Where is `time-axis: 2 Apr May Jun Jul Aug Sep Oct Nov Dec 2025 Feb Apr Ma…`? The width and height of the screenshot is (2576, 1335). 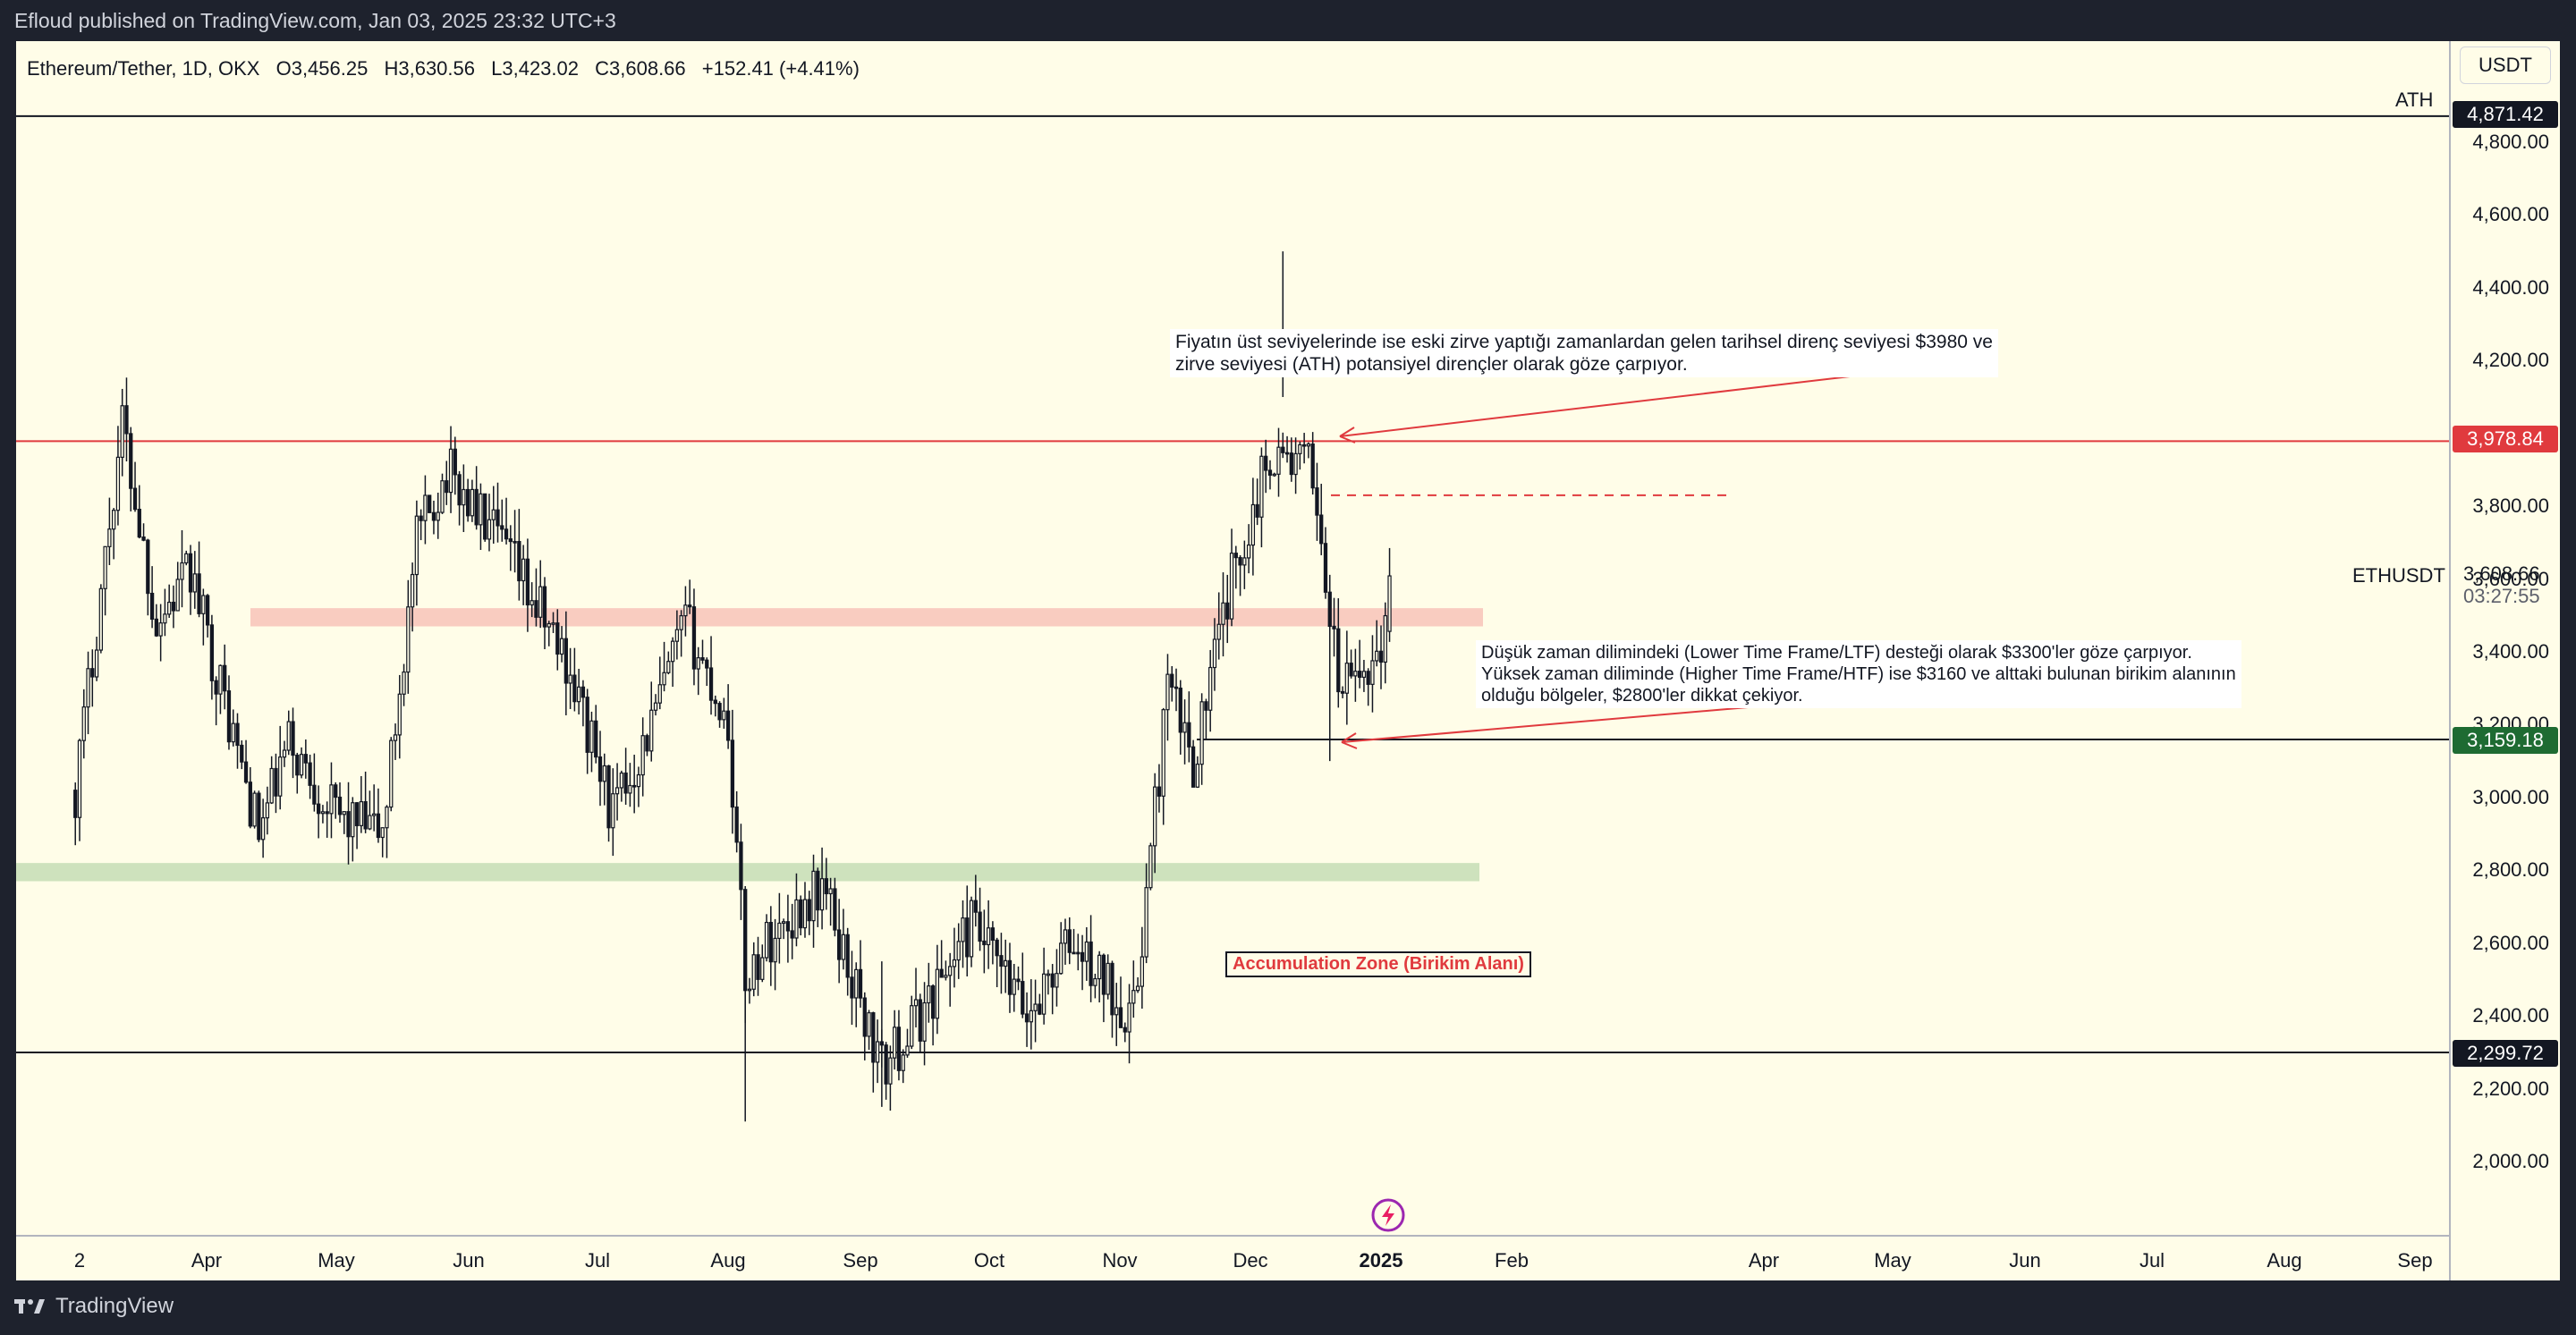
time-axis: 2 Apr May Jun Jul Aug Sep Oct Nov Dec 2025 Feb Apr Ma… is located at coordinates (1232, 1257).